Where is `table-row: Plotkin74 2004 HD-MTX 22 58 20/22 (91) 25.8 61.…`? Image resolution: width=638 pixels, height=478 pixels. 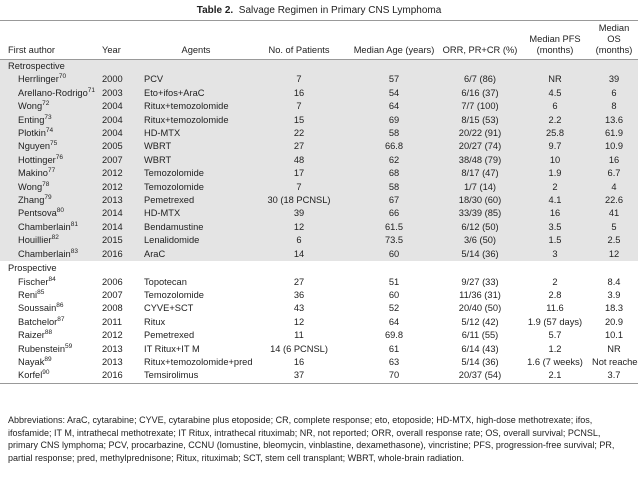
table-row: Plotkin74 2004 HD-MTX 22 58 20/22 (91) 25.8 61.… is located at coordinates (319, 134).